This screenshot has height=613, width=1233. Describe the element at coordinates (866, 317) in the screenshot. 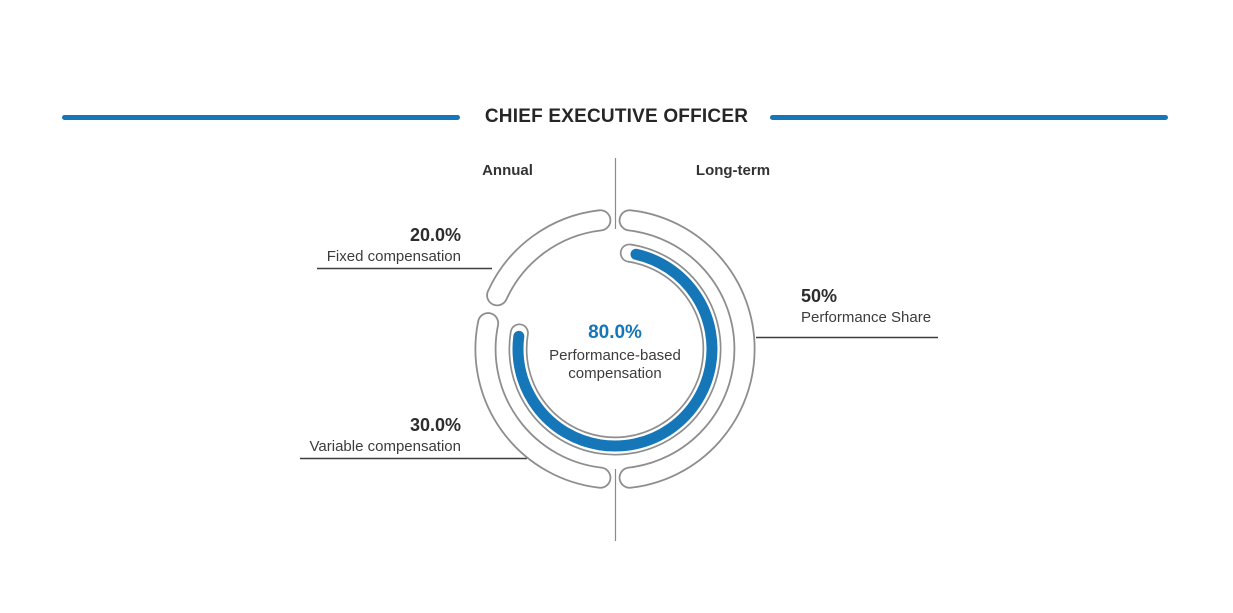

I see `performance-share-label: Performance Share` at that location.